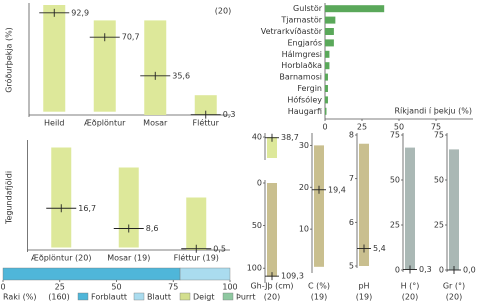 The height and width of the screenshot is (303, 480). What do you see at coordinates (304, 145) in the screenshot?
I see `y-tick-label: 30` at bounding box center [304, 145].